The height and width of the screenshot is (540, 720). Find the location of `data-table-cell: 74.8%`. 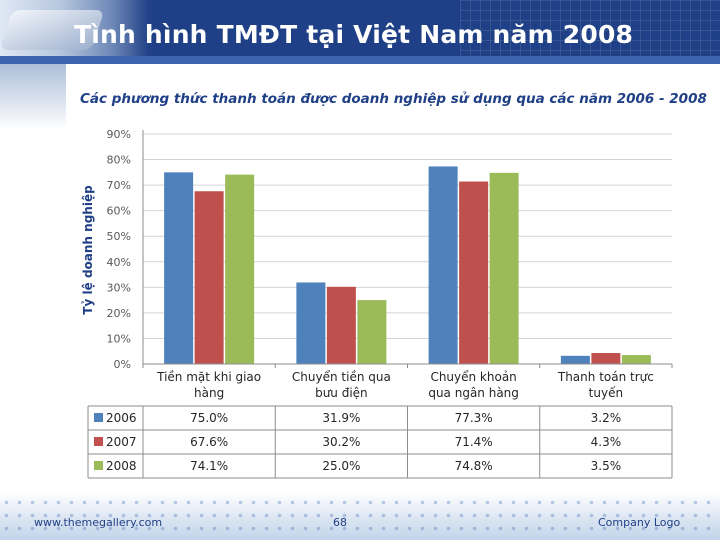

data-table-cell: 74.8% is located at coordinates (474, 466).